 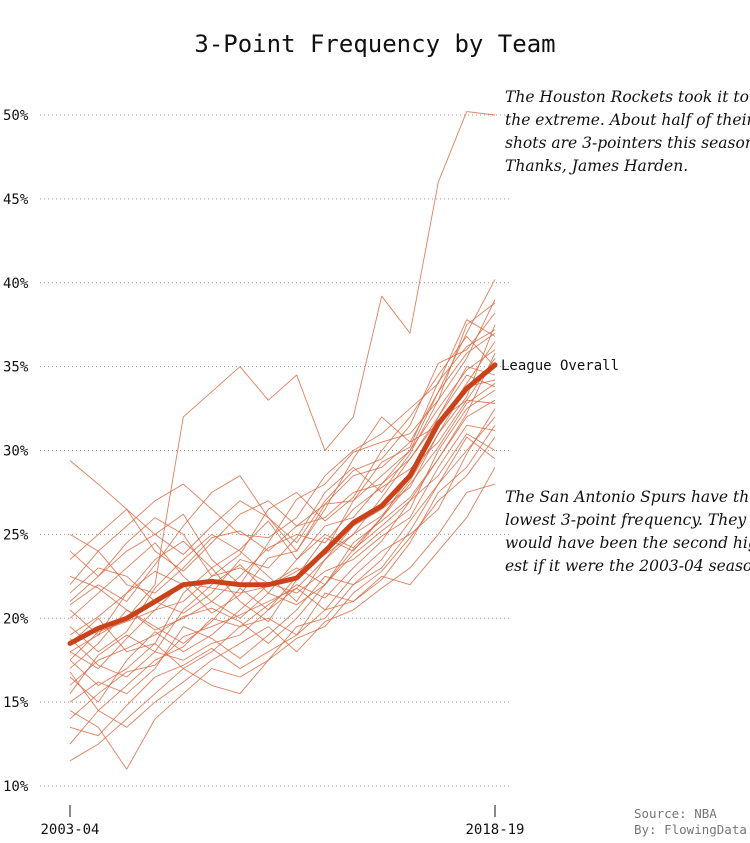 What do you see at coordinates (627, 566) in the screenshot?
I see `spurs-annotation-line-4: est if it were the 2003-04 season.` at bounding box center [627, 566].